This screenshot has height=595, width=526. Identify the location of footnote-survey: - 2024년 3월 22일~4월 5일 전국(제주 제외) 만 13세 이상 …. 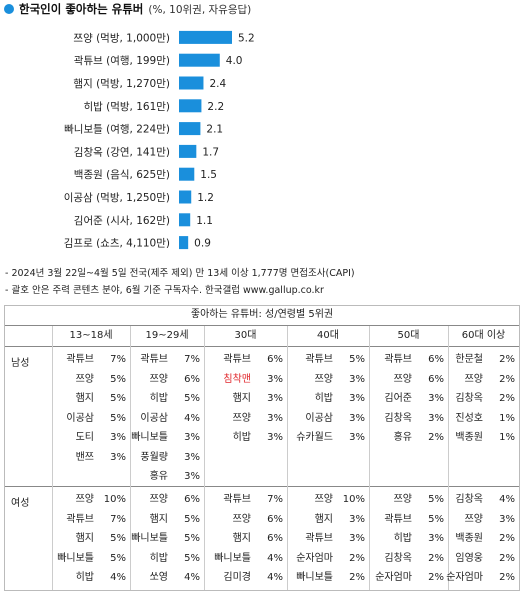
(180, 273).